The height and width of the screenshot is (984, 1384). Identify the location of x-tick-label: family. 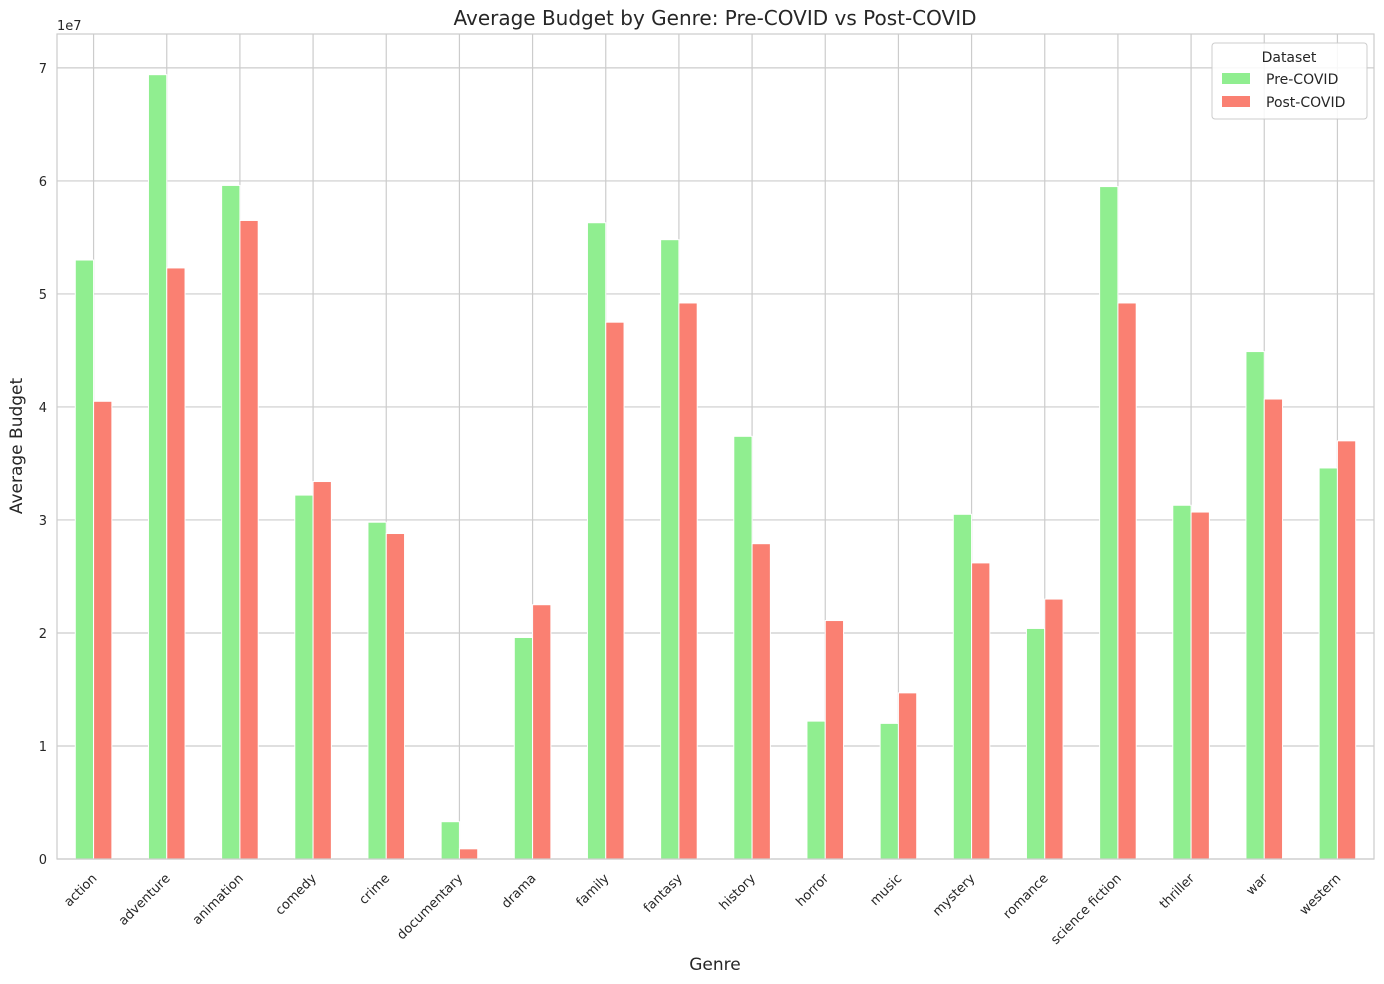
(593, 890).